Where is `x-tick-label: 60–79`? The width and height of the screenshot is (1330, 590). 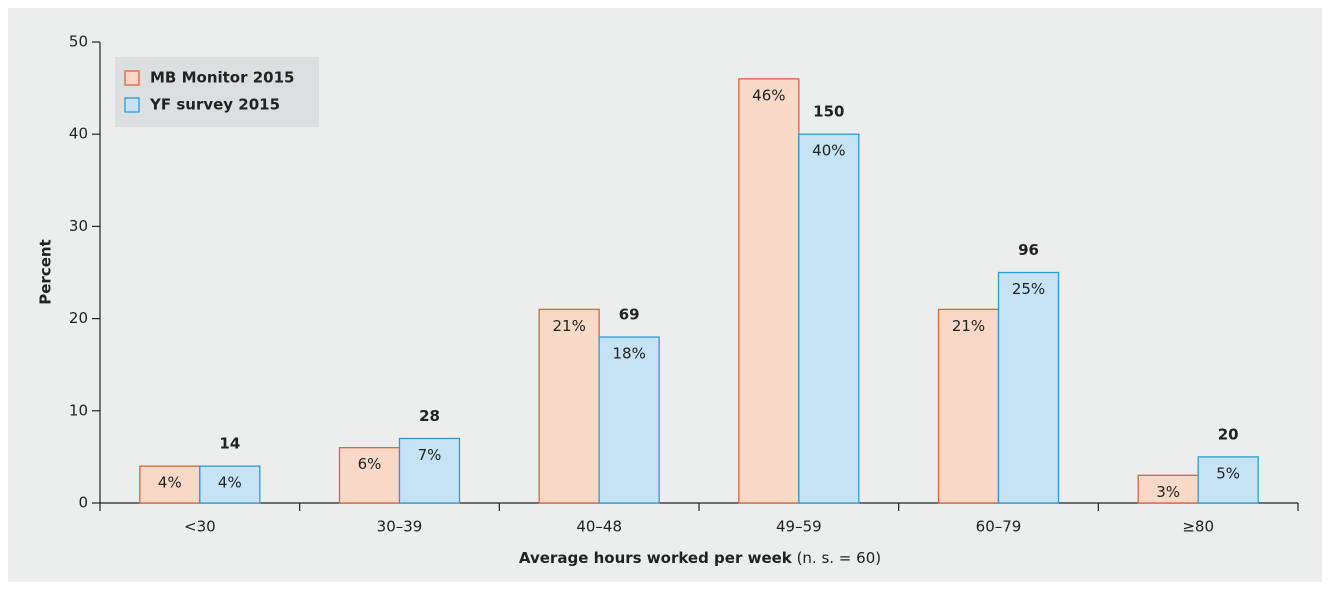 x-tick-label: 60–79 is located at coordinates (999, 527).